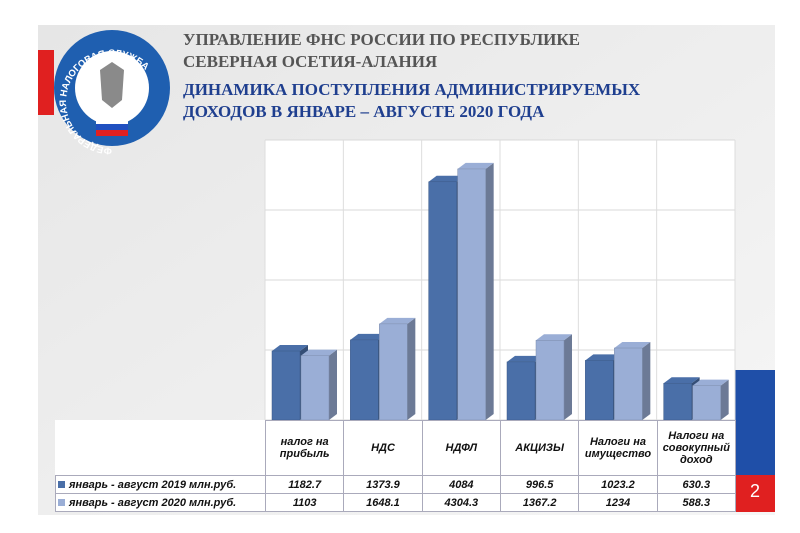 The width and height of the screenshot is (800, 533). What do you see at coordinates (539, 448) in the screenshot?
I see `category-label: АКЦИЗЫ` at bounding box center [539, 448].